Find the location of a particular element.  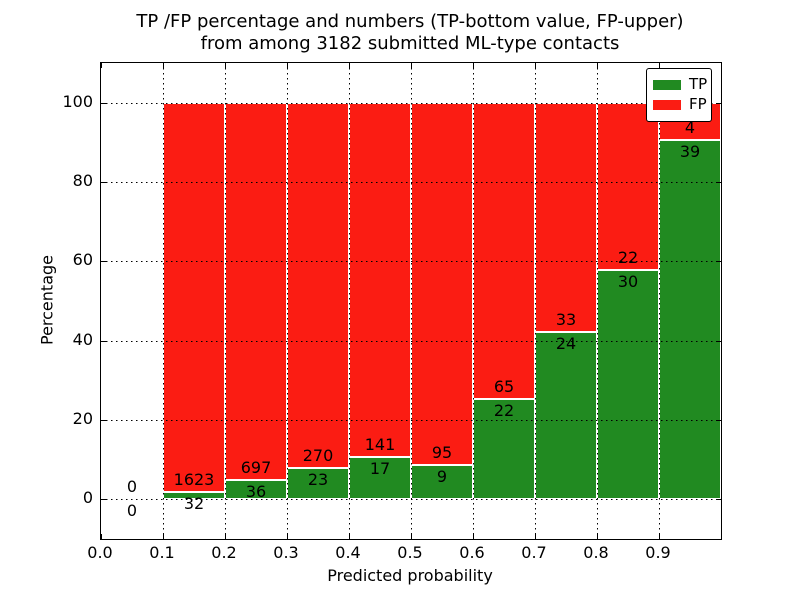

fp-count-label: 65 is located at coordinates (504, 387).